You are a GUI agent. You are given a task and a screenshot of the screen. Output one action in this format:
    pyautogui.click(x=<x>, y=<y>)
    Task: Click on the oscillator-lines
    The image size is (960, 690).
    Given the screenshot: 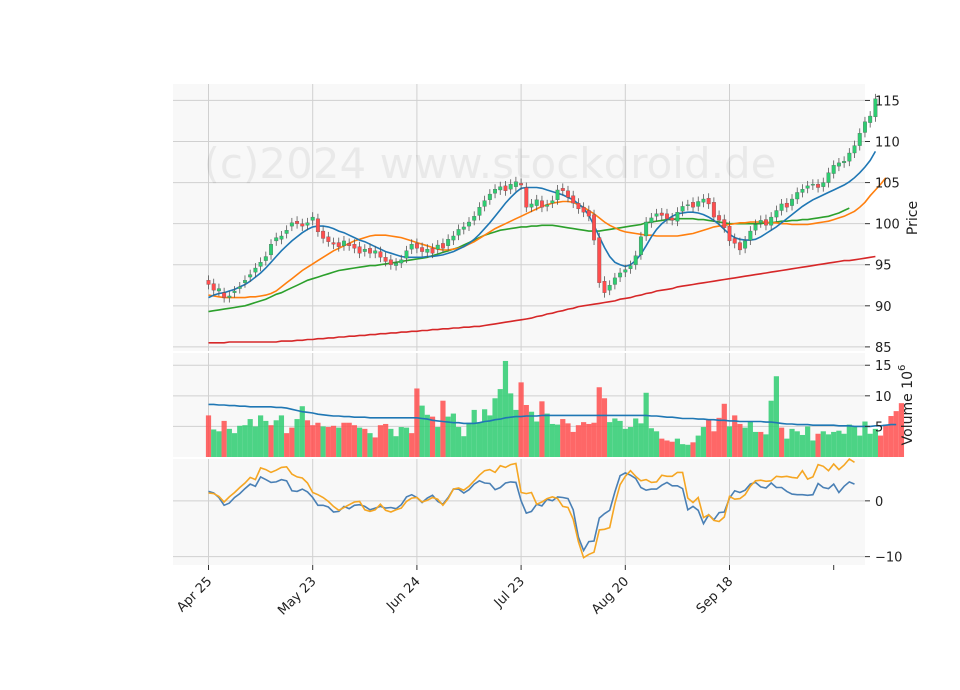 What is the action you would take?
    pyautogui.click(x=531, y=508)
    